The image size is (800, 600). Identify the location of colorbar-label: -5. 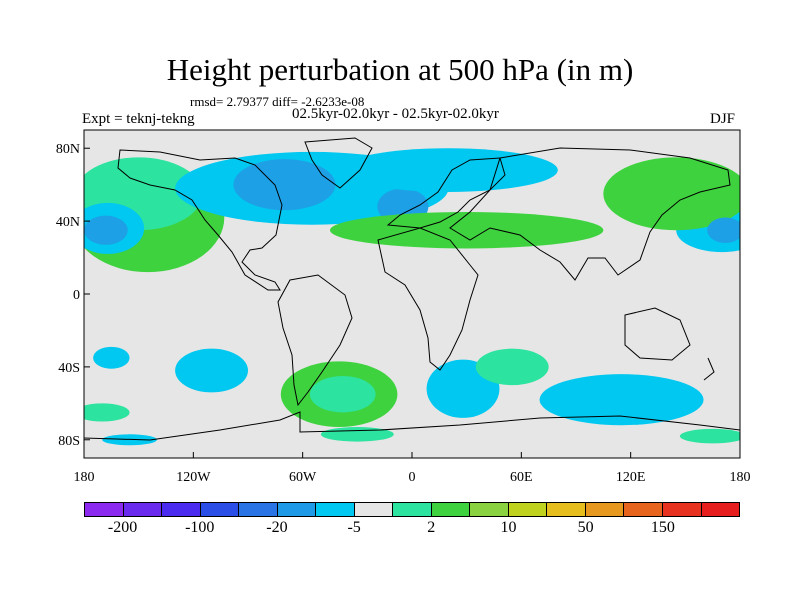
(354, 527).